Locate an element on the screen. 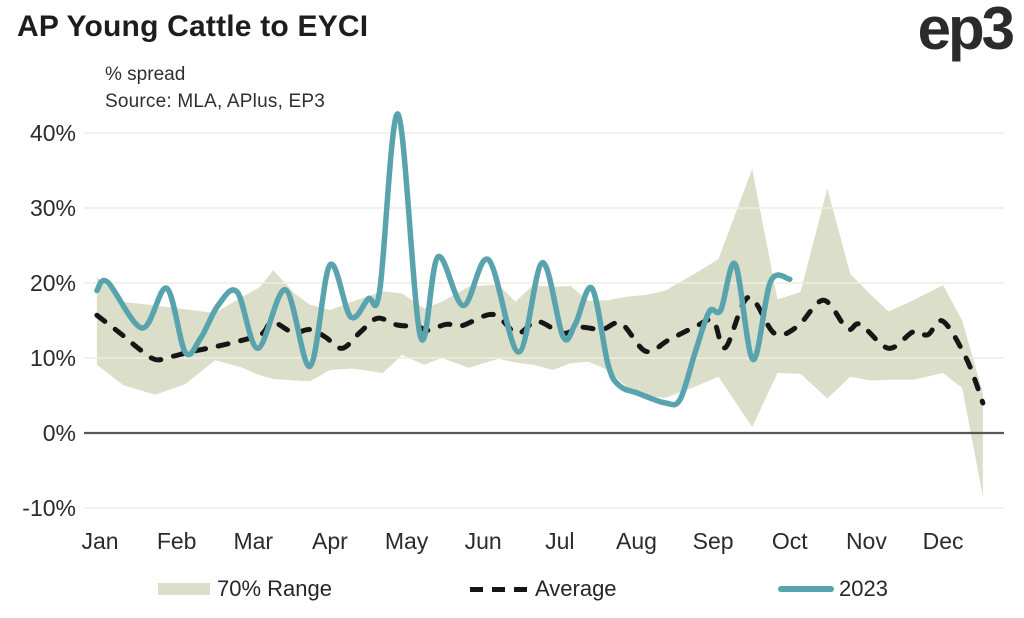 The image size is (1024, 618). dashed-line-swatch is located at coordinates (499, 589).